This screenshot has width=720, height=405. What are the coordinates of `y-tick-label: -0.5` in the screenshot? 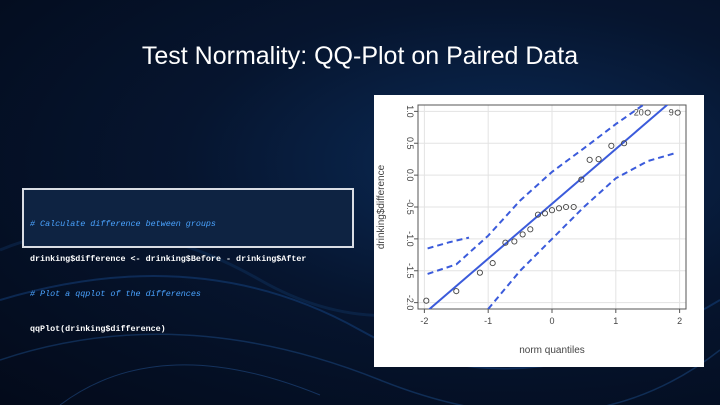 It's located at (410, 207).